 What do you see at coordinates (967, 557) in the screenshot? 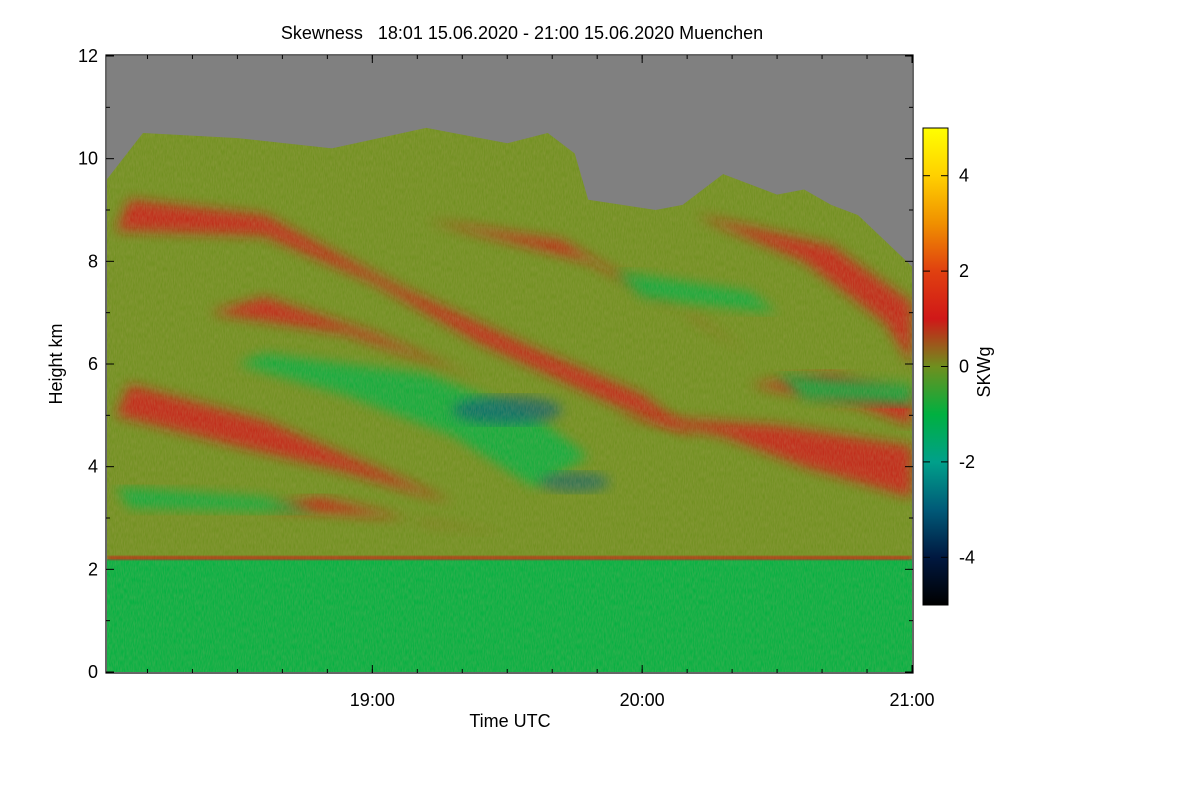
I see `colorbar-tick-label: -4` at bounding box center [967, 557].